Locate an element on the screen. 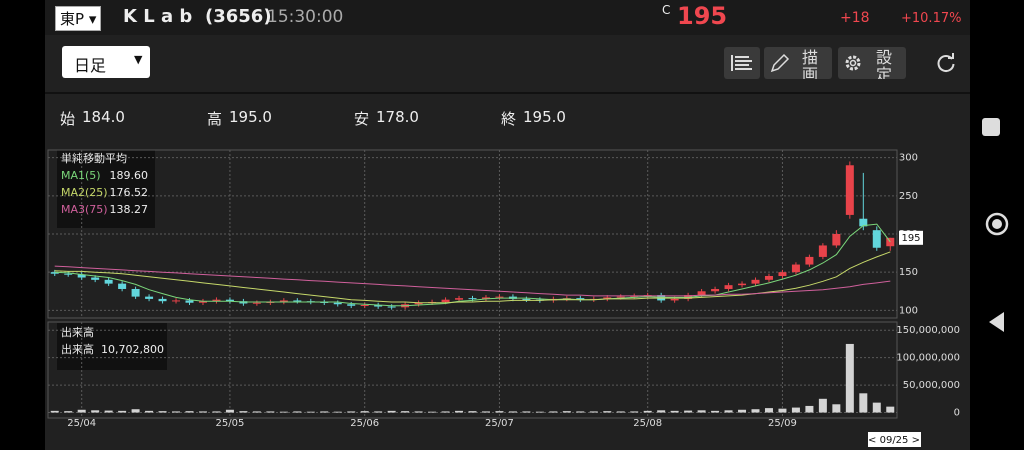 The image size is (1024, 450). pencil-icon is located at coordinates (780, 63).